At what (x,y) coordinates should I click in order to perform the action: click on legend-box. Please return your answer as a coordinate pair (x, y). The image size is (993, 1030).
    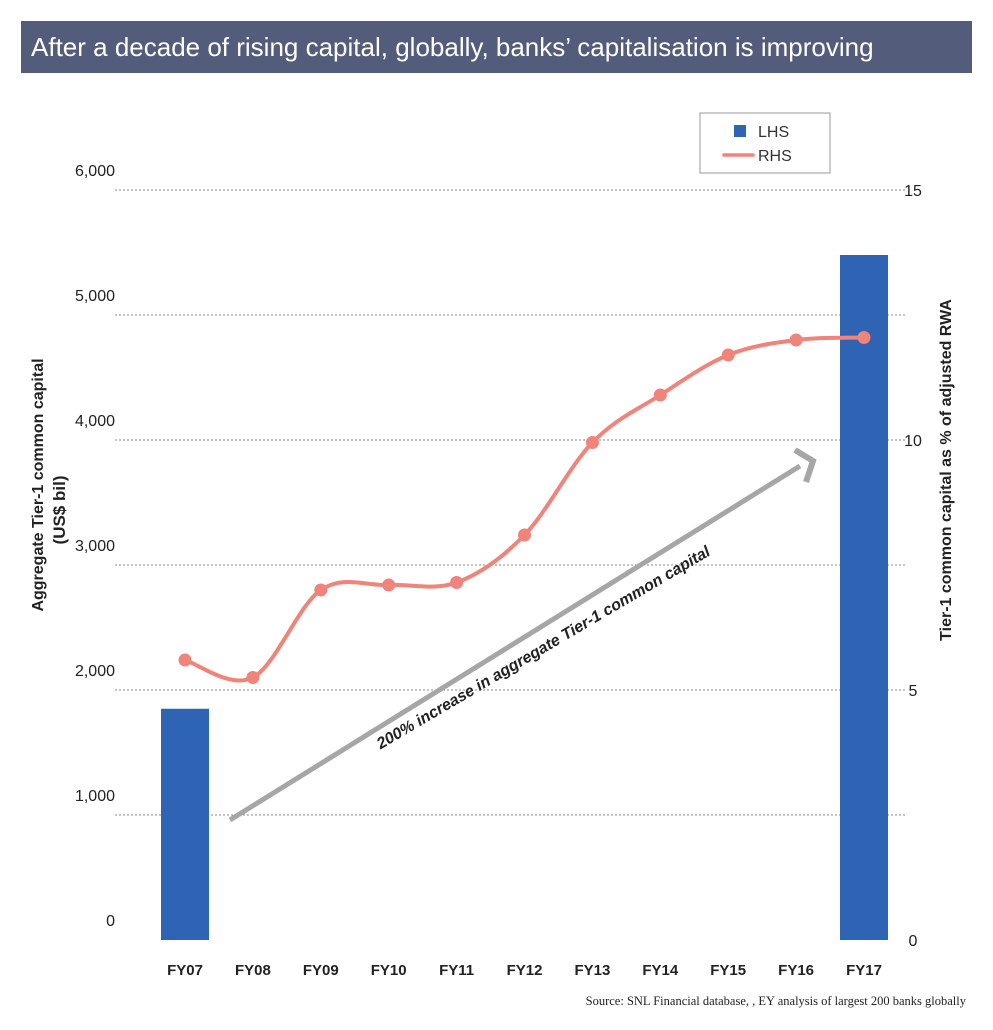
    Looking at the image, I should click on (765, 143).